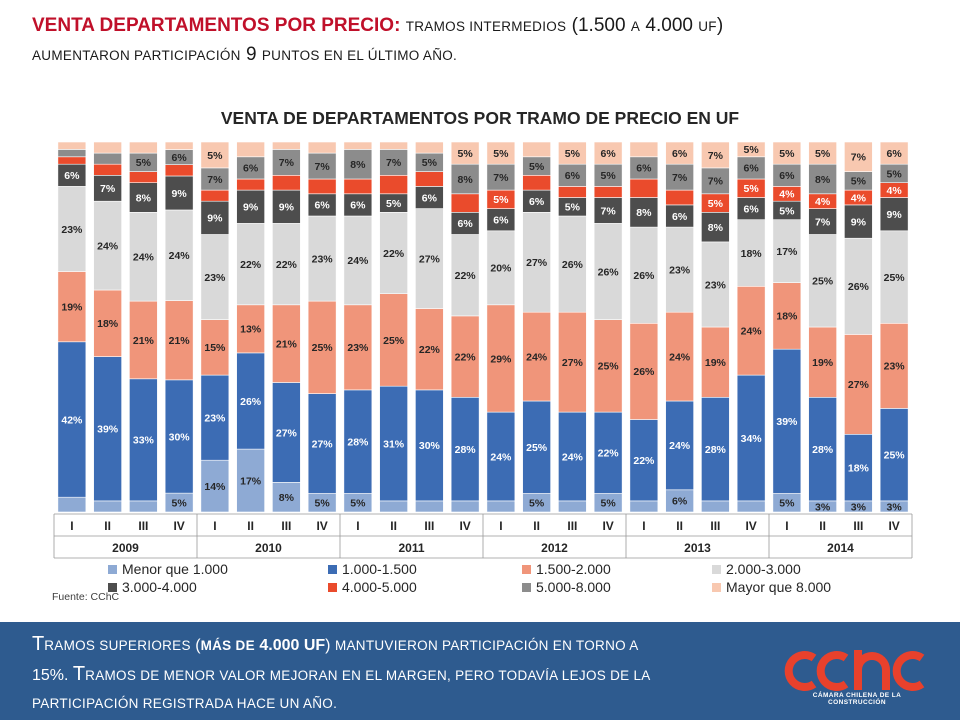 The image size is (960, 720). What do you see at coordinates (323, 259) in the screenshot?
I see `data-label: 23%` at bounding box center [323, 259].